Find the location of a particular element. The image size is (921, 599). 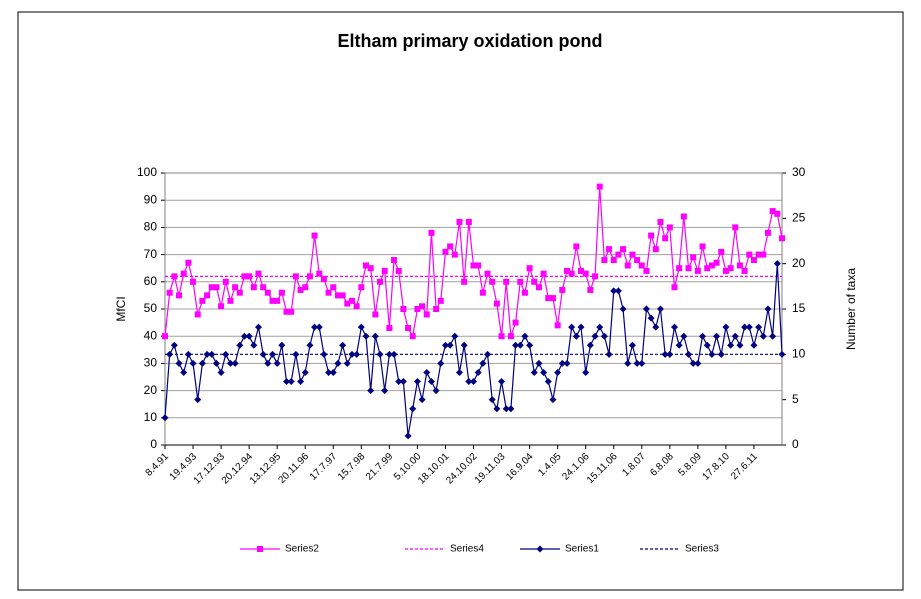

y-tick-label: 60 is located at coordinates (151, 281).